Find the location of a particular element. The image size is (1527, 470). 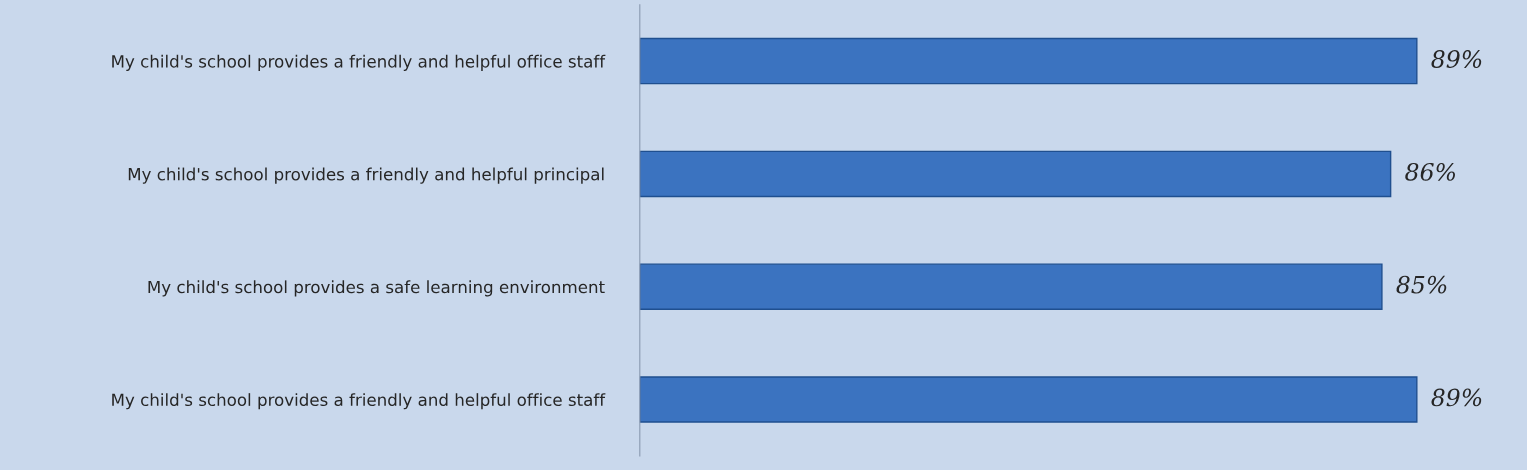

y-tick-label: My child's school provides a safe learning environment is located at coordinates (376, 288).